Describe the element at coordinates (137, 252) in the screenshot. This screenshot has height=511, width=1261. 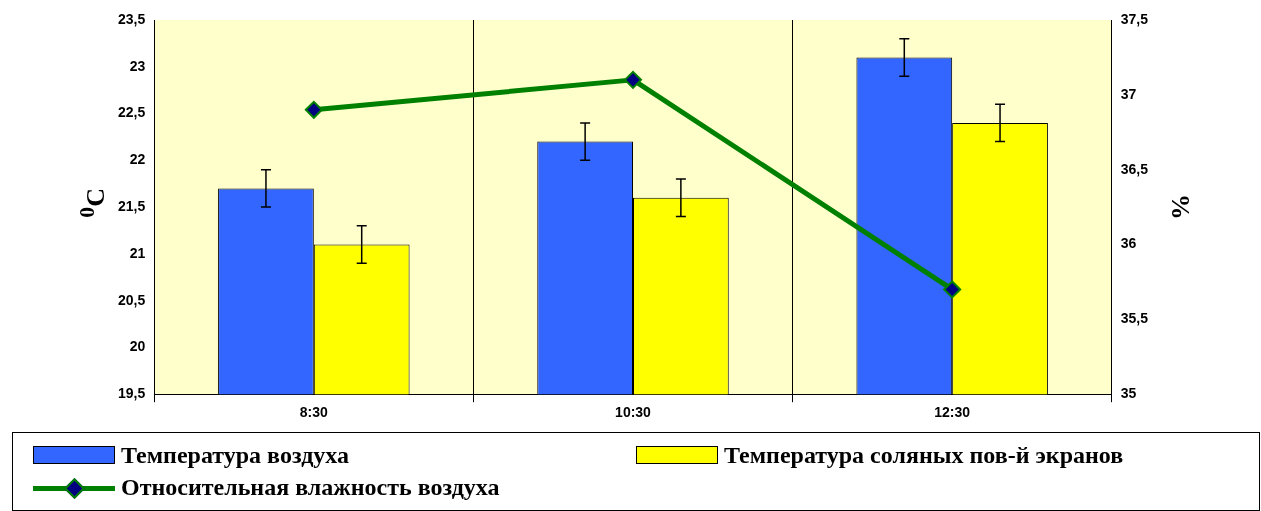
I see `y-tick-label: 21` at that location.